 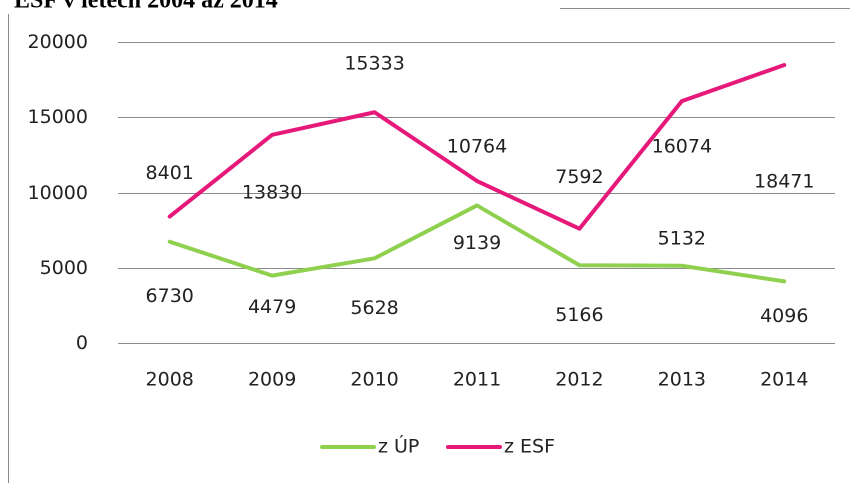 I want to click on y-tick-label: 10000, so click(x=58, y=193).